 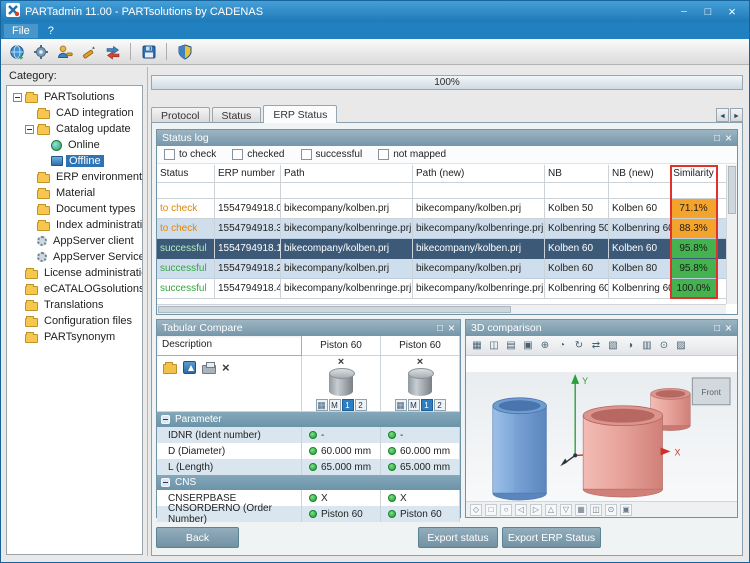 I want to click on view-back-icon, so click(x=566, y=509).